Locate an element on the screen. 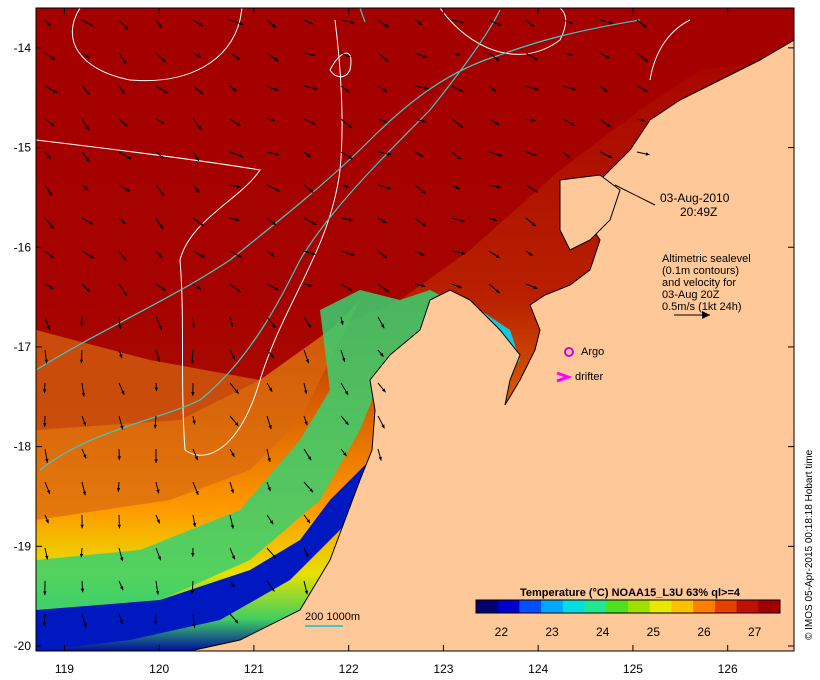 This screenshot has height=680, width=820. lat-tick-label: -15 is located at coordinates (23, 148).